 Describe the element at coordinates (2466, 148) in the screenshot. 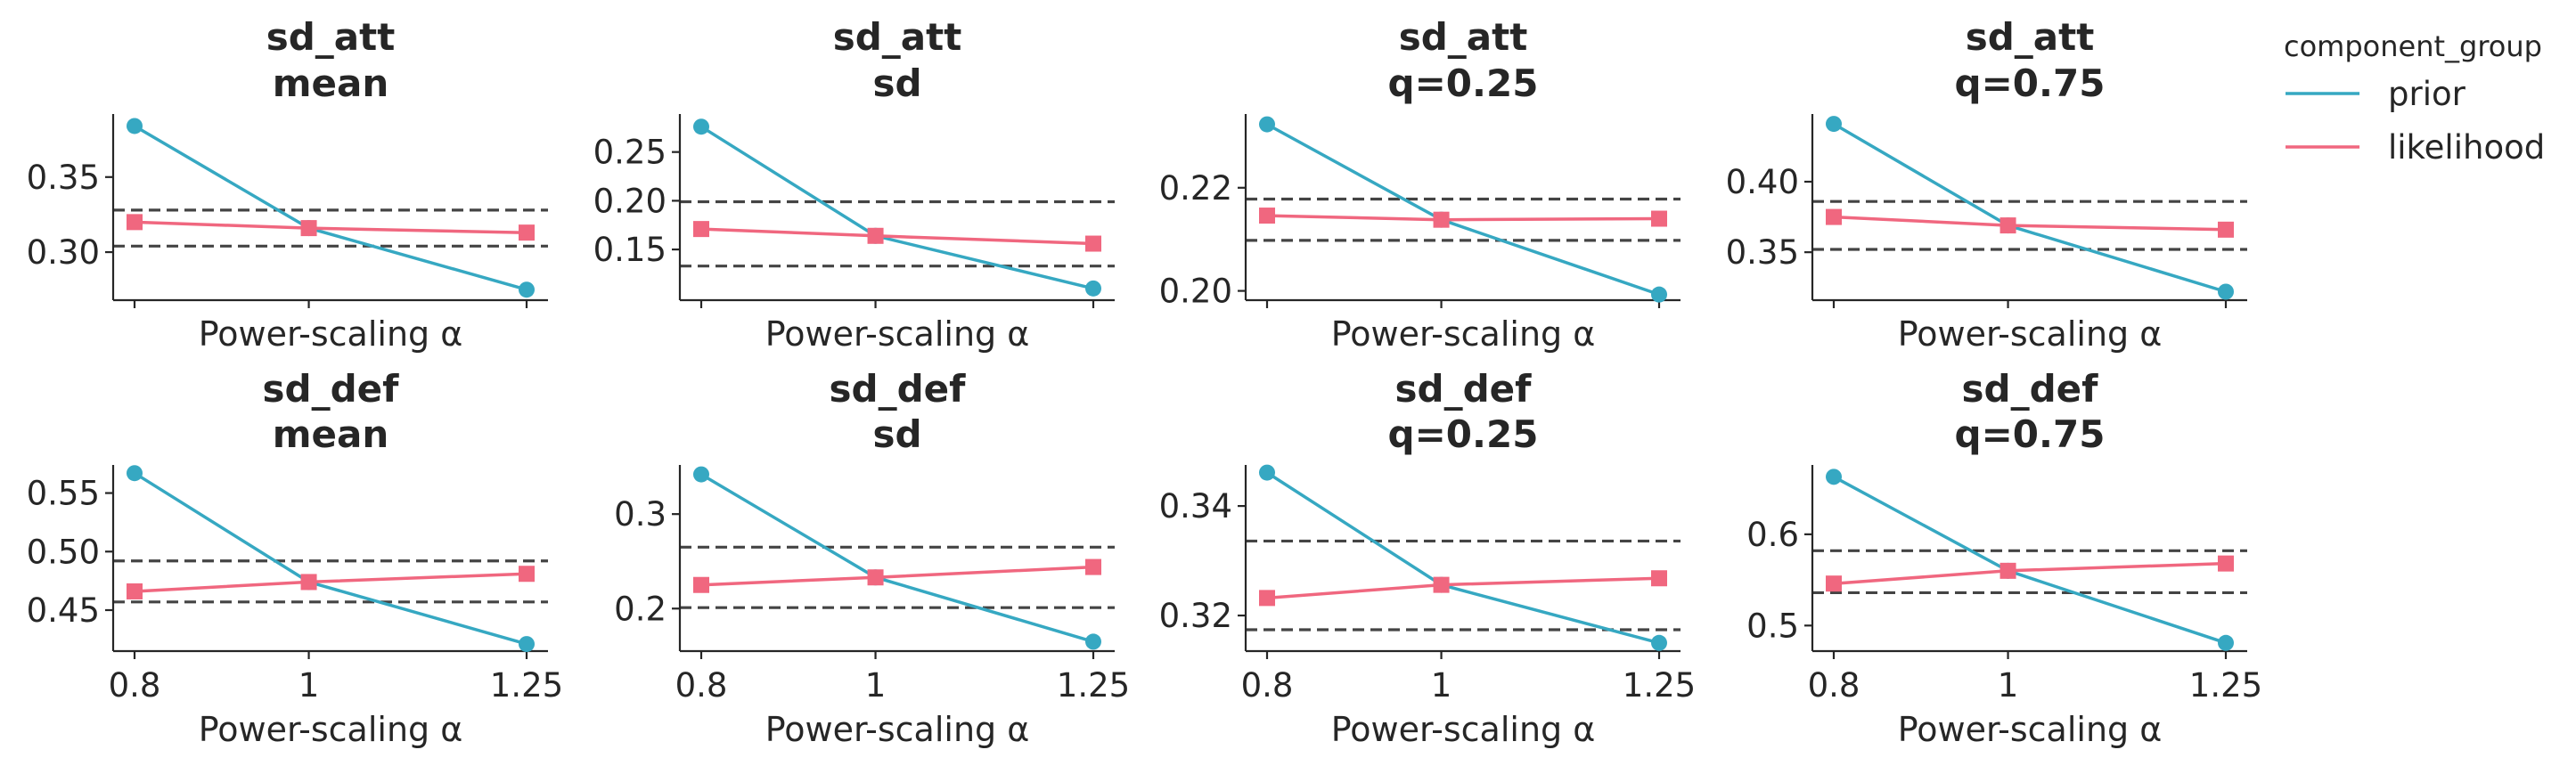

I see `legend-label-likelihood: likelihood` at that location.